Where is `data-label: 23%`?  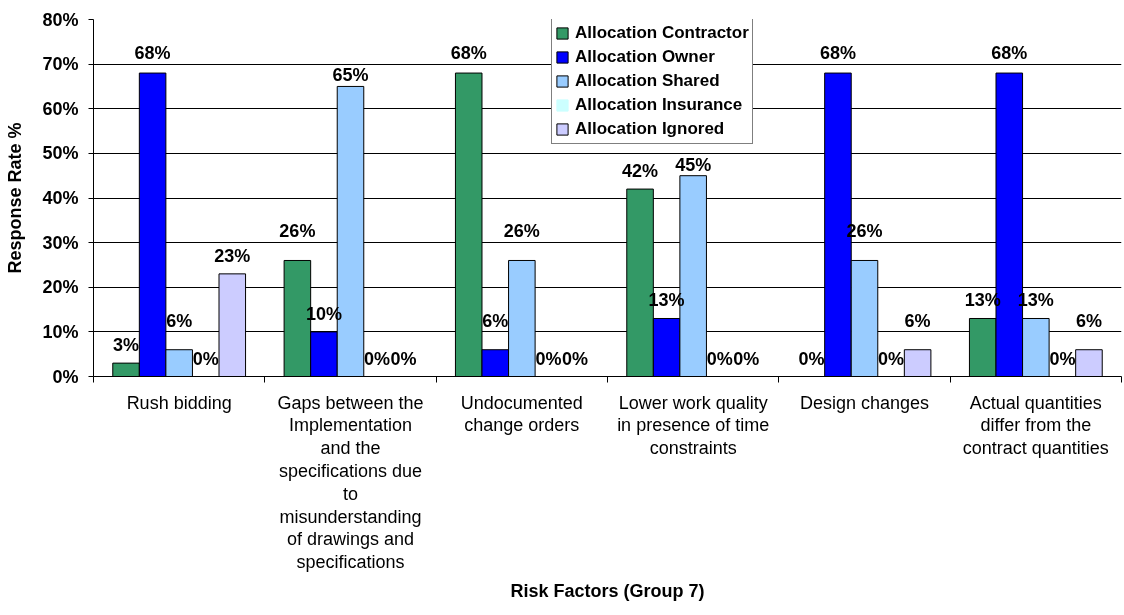 data-label: 23% is located at coordinates (232, 255).